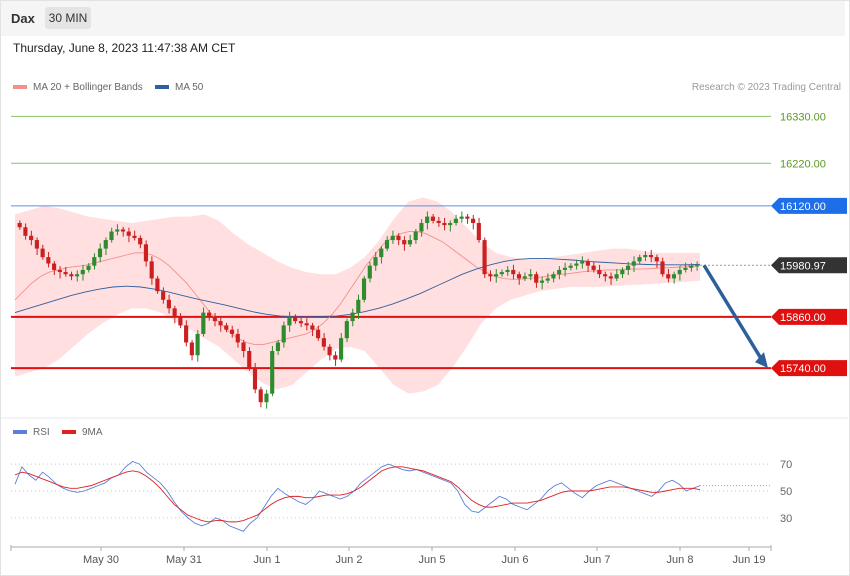 This screenshot has width=850, height=576. What do you see at coordinates (803, 318) in the screenshot?
I see `level-label-4: 15860.00` at bounding box center [803, 318].